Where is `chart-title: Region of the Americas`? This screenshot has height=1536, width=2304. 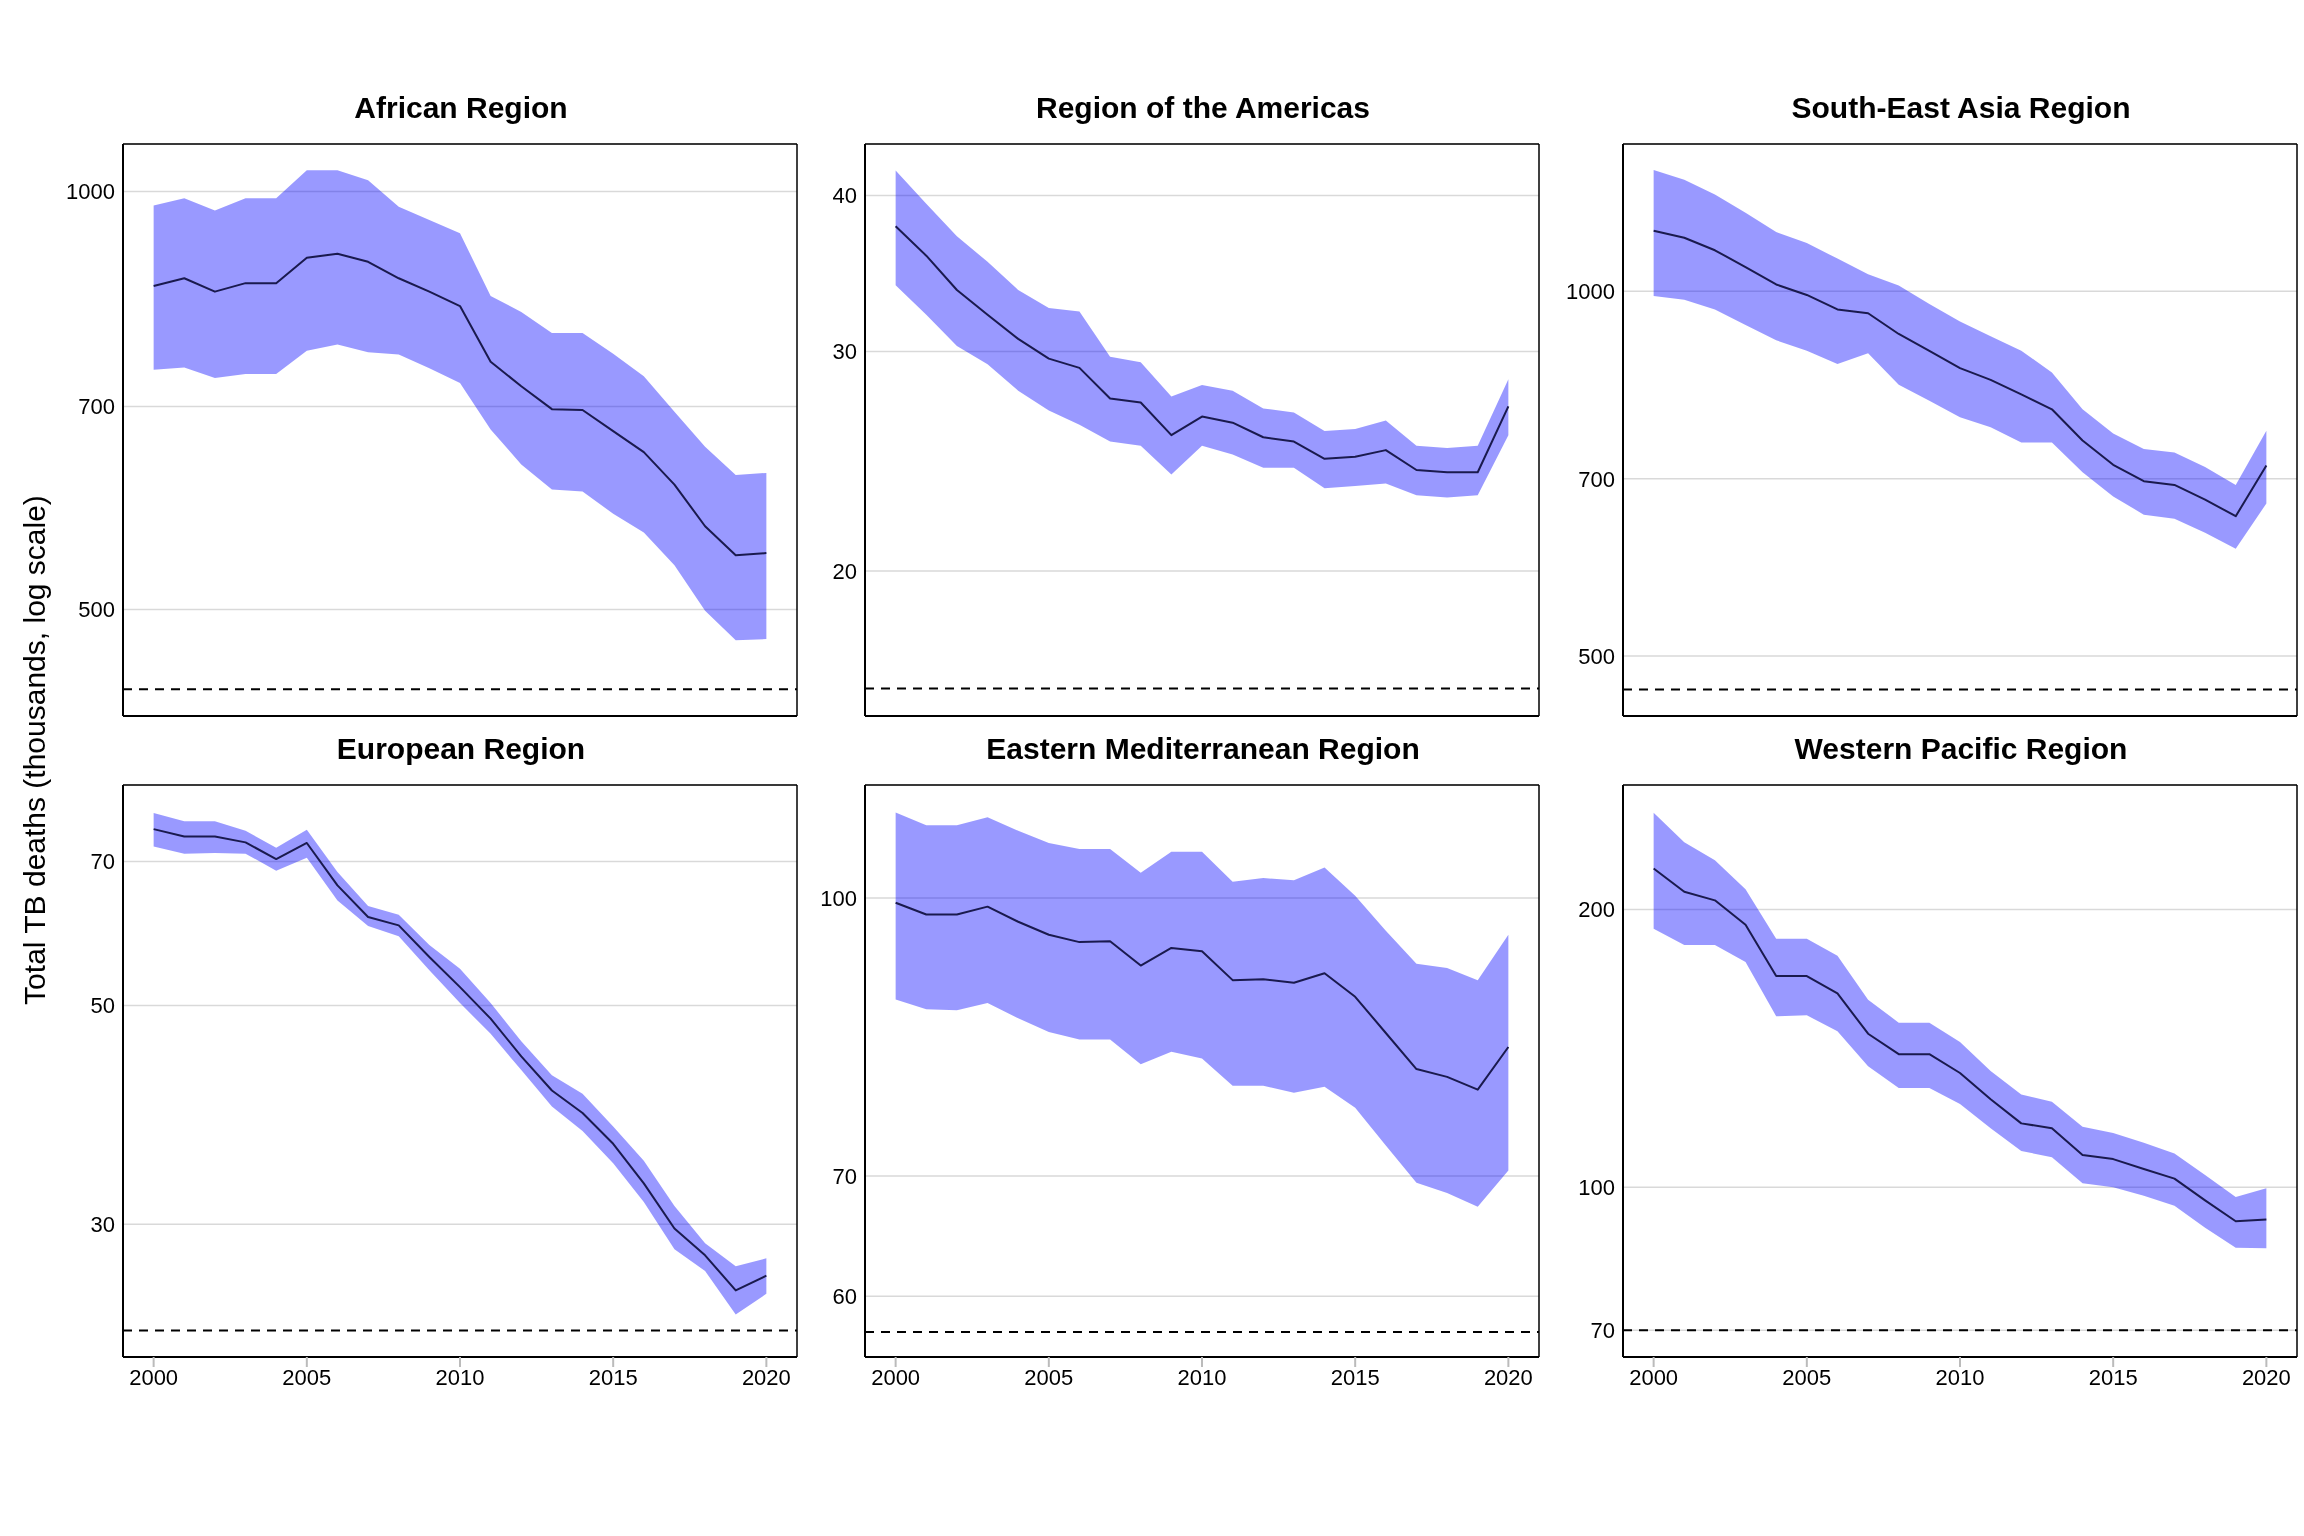 chart-title: Region of the Americas is located at coordinates (1203, 108).